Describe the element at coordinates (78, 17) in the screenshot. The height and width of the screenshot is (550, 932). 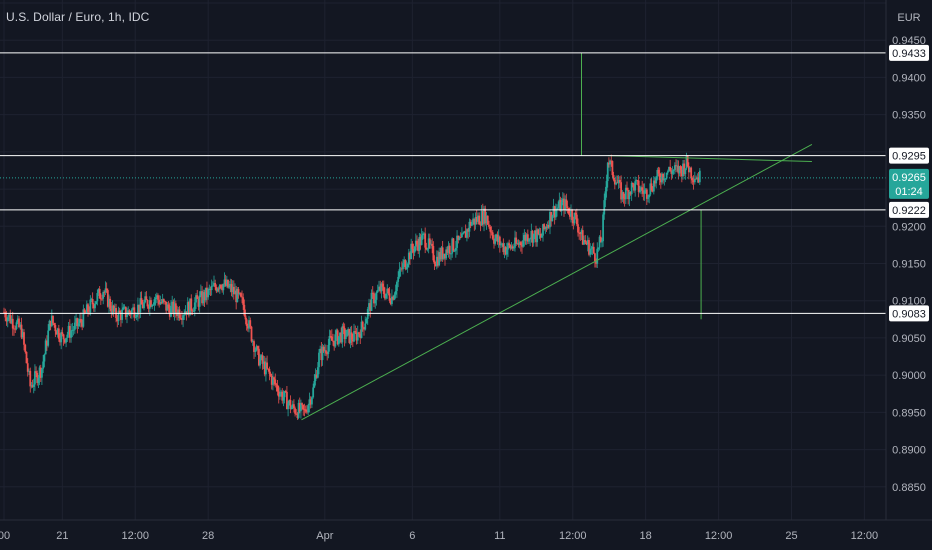
I see `symbol-title: U.S. Dollar / Euro, 1h, IDC` at that location.